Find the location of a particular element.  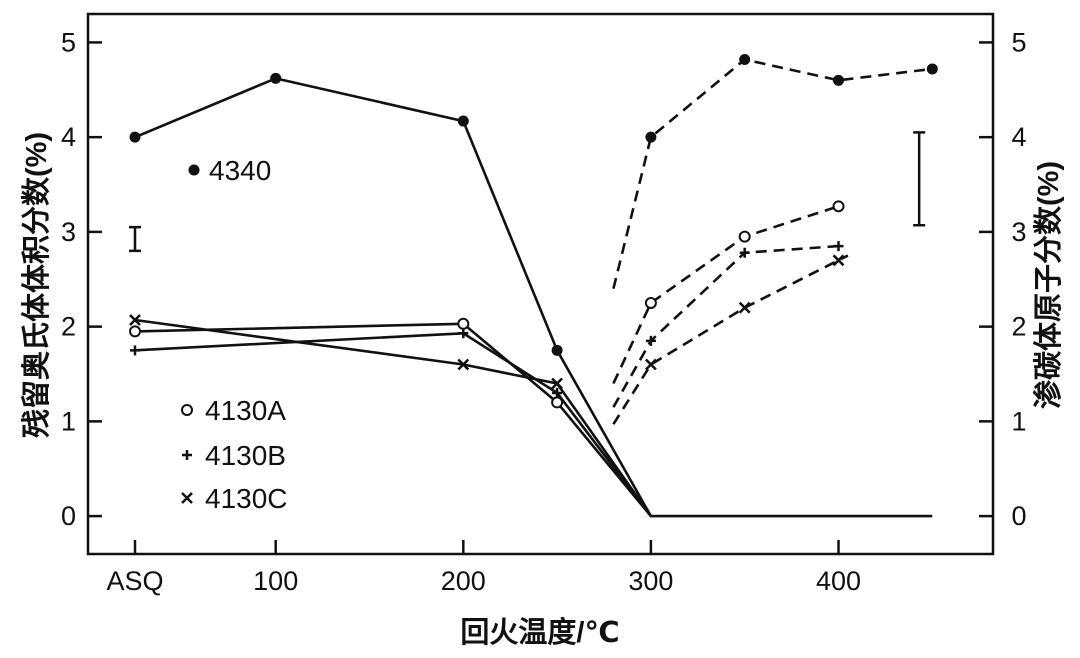

series-4130c-solid-line is located at coordinates (393, 417).